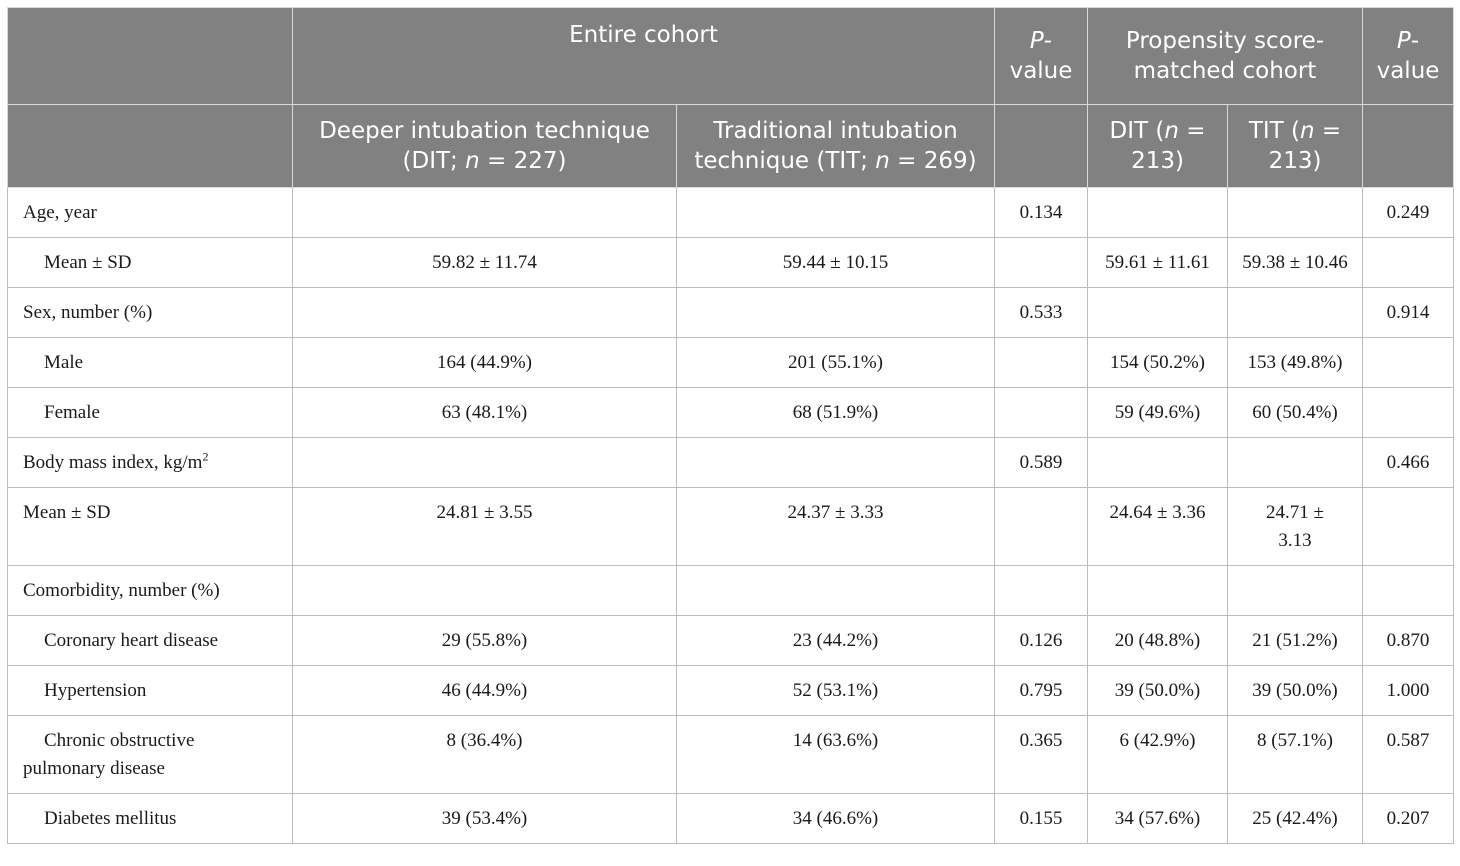 This screenshot has height=866, width=1460. I want to click on dit-cell: 46 (44.9%), so click(484, 690).